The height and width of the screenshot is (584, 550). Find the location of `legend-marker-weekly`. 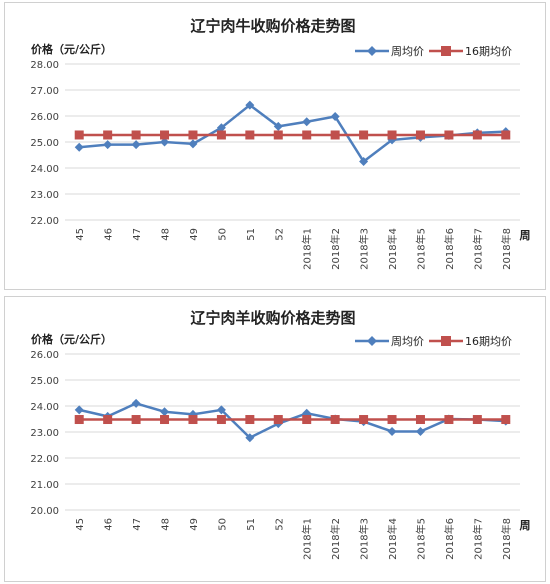

legend-marker-weekly is located at coordinates (372, 341).